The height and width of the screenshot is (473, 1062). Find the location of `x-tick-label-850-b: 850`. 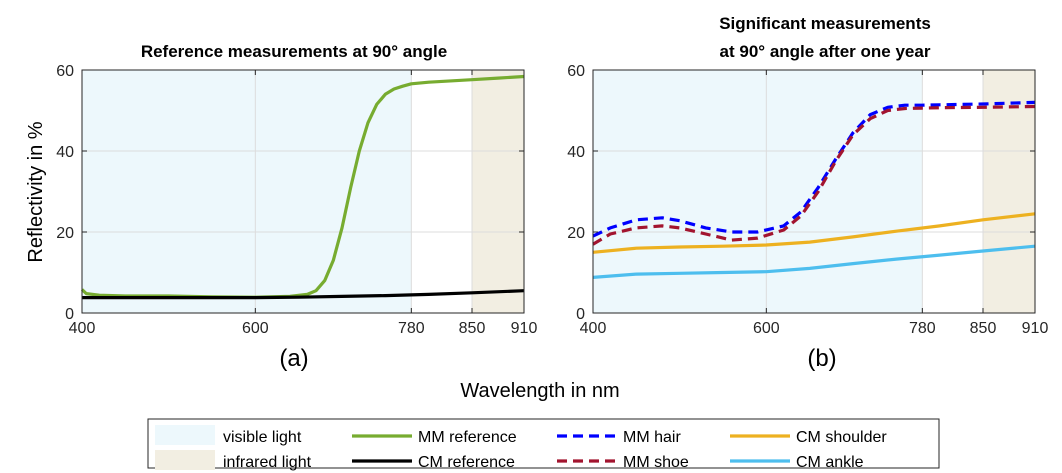

x-tick-label-850-b: 850 is located at coordinates (983, 328).